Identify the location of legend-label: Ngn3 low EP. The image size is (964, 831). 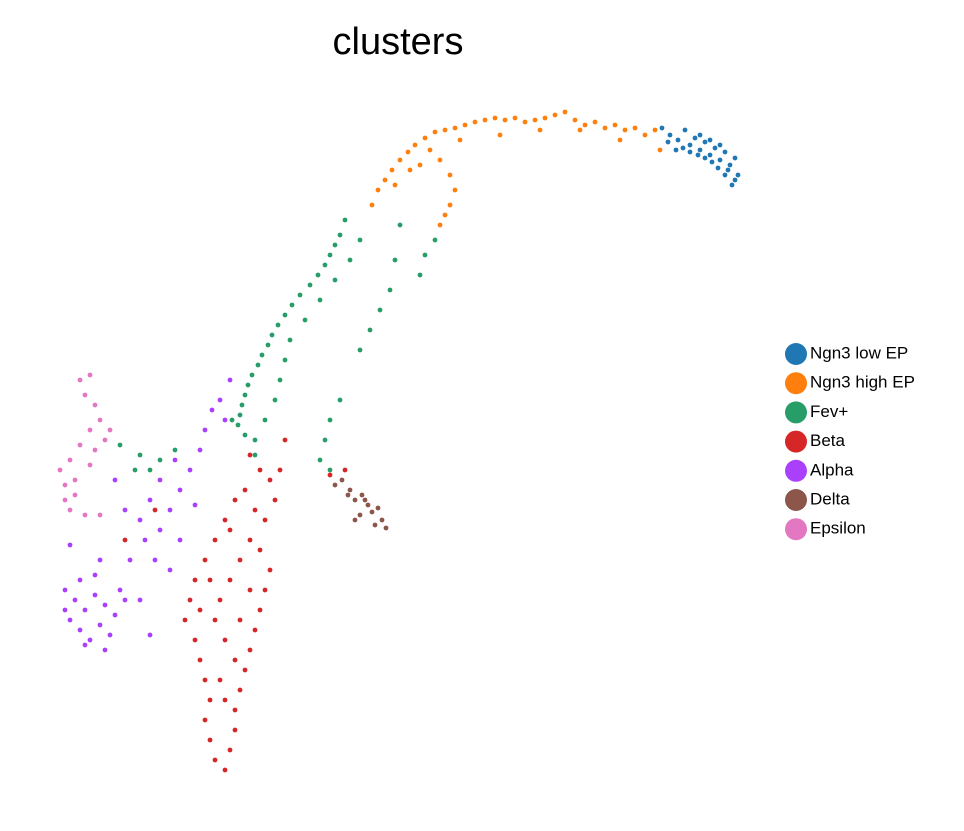
(859, 352).